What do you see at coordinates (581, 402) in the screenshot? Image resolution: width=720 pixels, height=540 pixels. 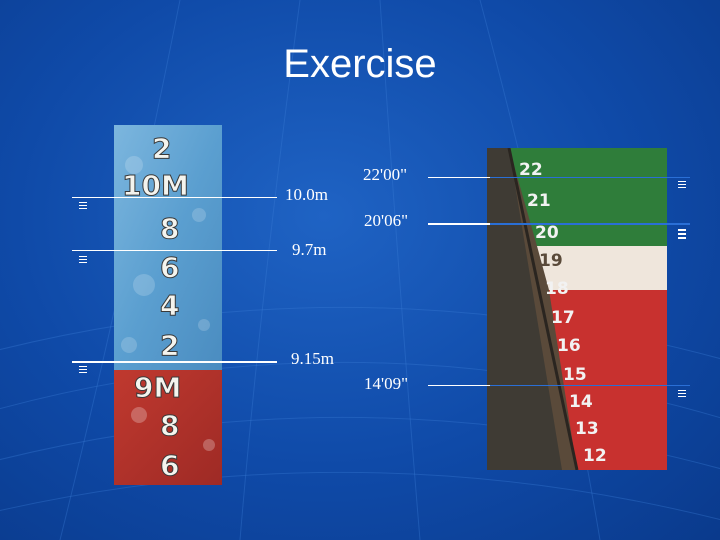 I see `imperial-mark-14: 14` at bounding box center [581, 402].